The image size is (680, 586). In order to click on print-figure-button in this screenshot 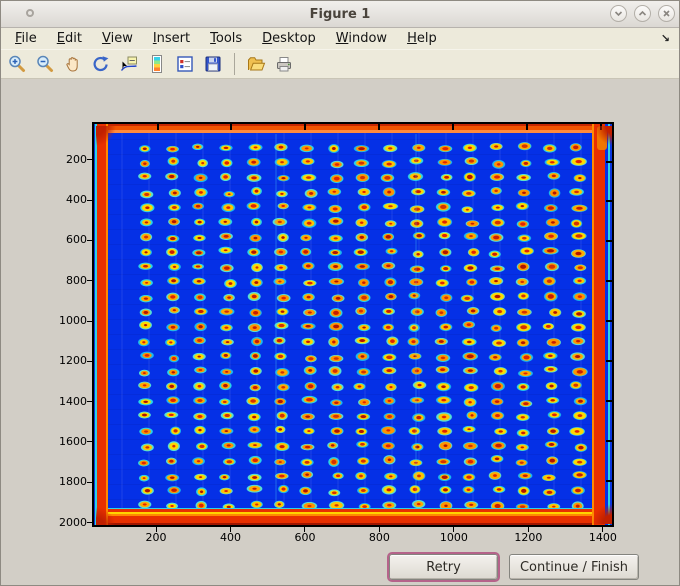, I will do `click(284, 64)`.